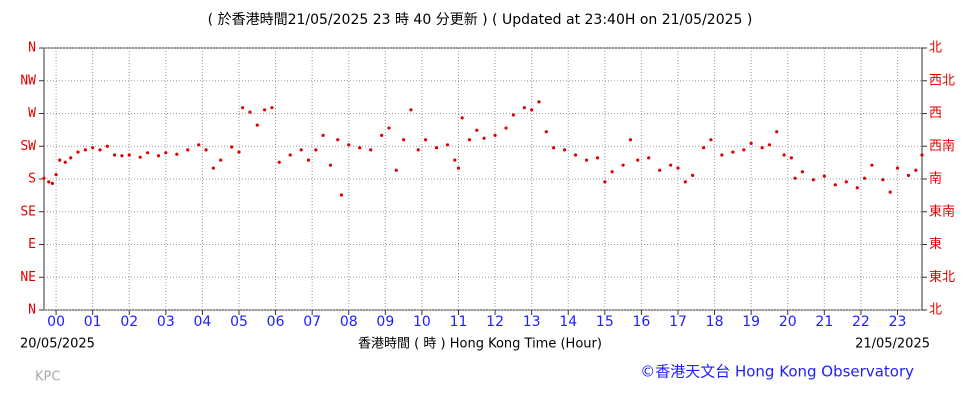  I want to click on x-tick-label: 18, so click(715, 322).